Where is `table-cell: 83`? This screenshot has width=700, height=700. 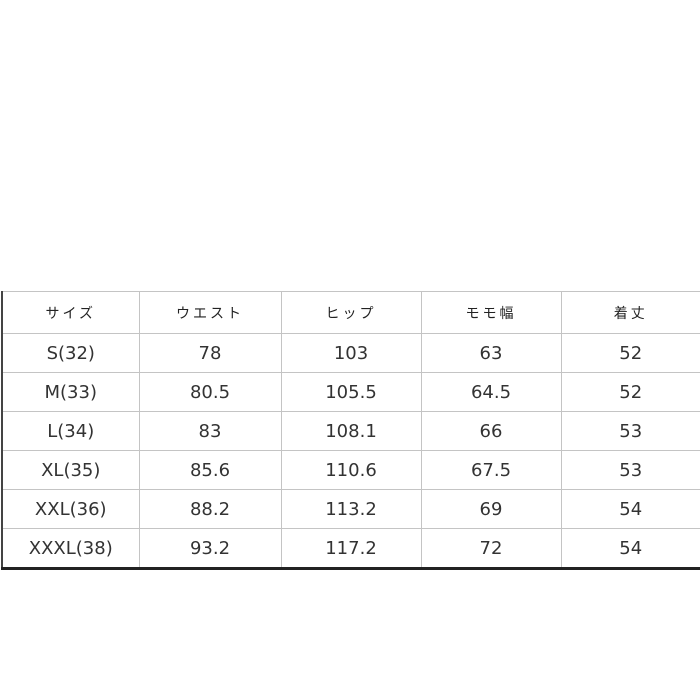
table-cell: 83 is located at coordinates (210, 431).